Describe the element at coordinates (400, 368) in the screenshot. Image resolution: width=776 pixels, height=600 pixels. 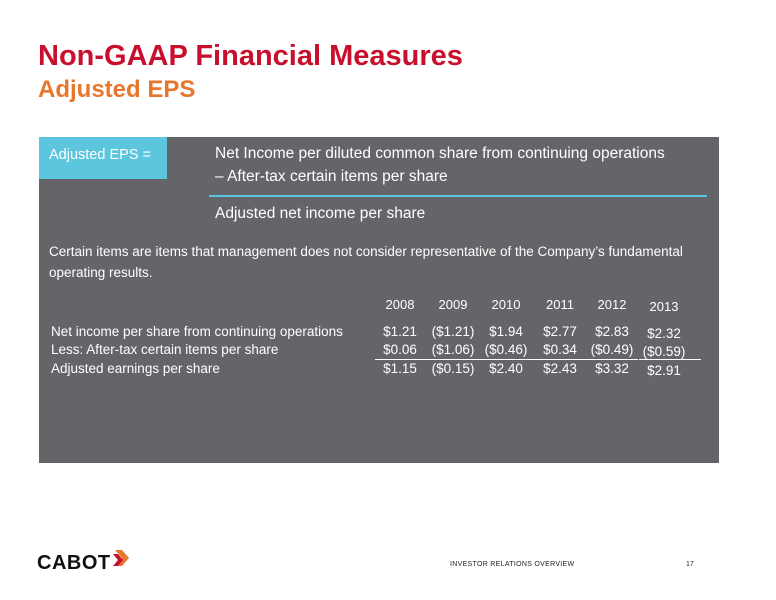
I see `table-cell: $1.15` at that location.